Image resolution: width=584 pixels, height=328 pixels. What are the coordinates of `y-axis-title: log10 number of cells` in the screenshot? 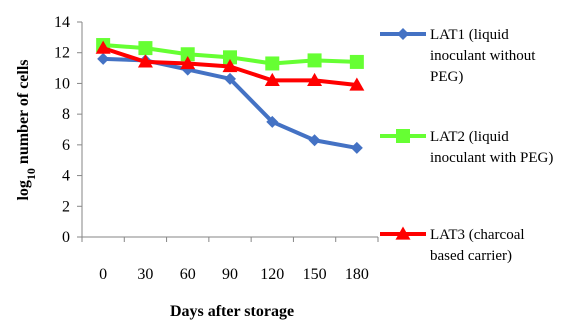 It's located at (26, 129).